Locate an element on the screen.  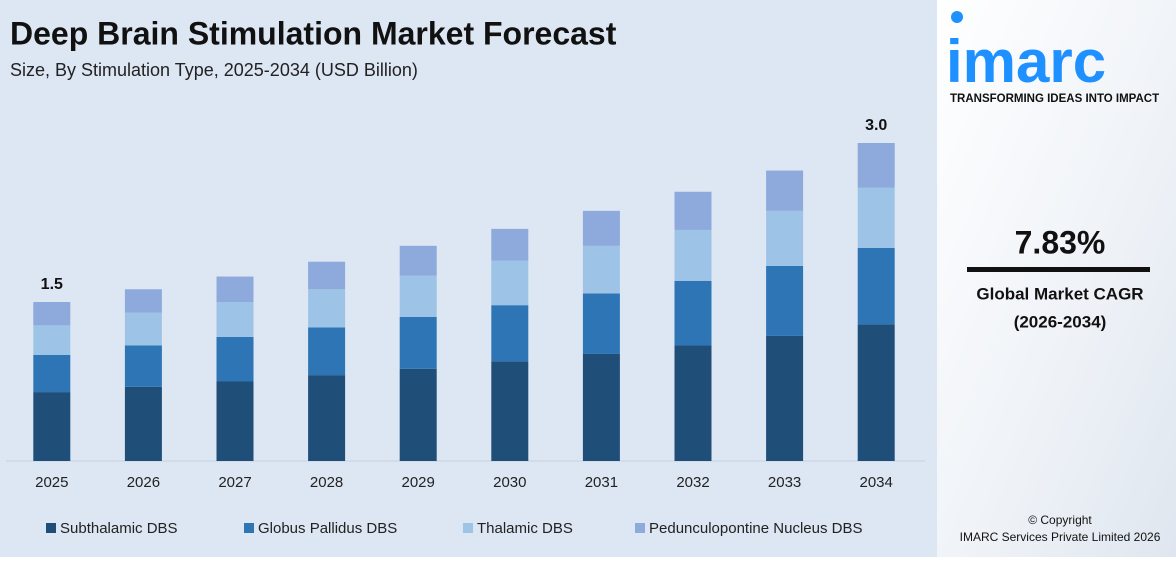
logo: imarc is located at coordinates (1026, 61).